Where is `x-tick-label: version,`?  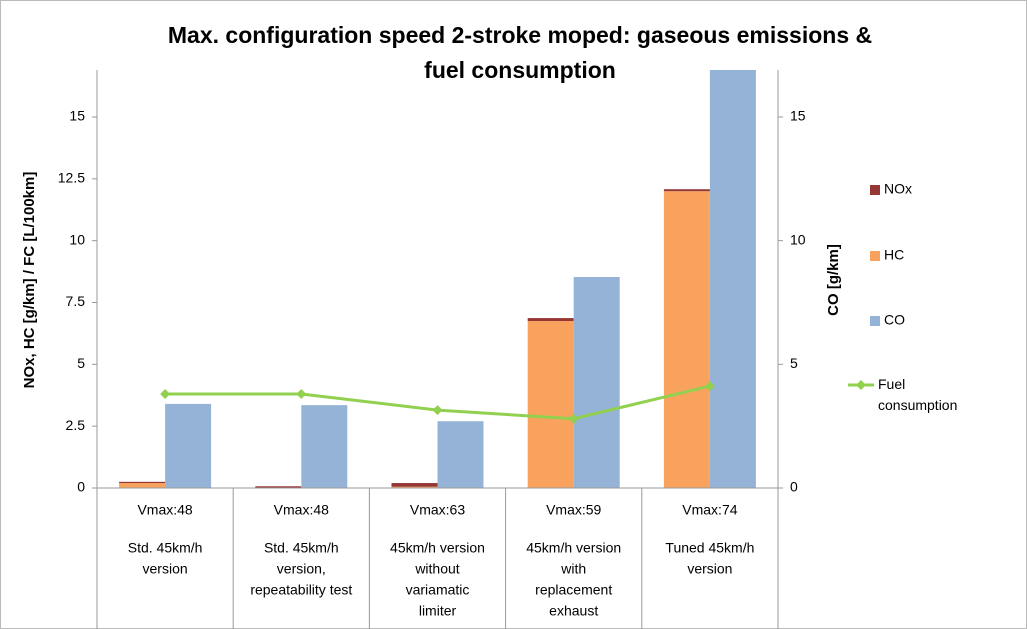 x-tick-label: version, is located at coordinates (301, 569).